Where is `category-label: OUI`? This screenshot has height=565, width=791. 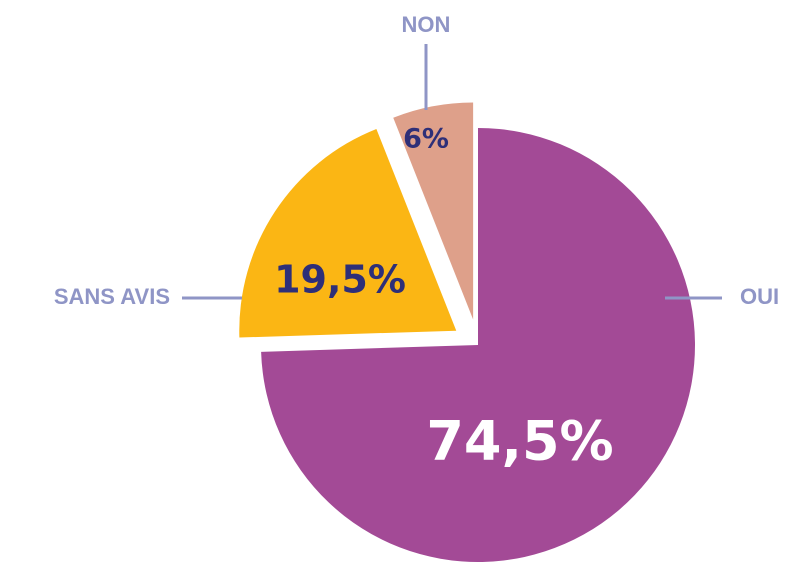 category-label: OUI is located at coordinates (759, 296).